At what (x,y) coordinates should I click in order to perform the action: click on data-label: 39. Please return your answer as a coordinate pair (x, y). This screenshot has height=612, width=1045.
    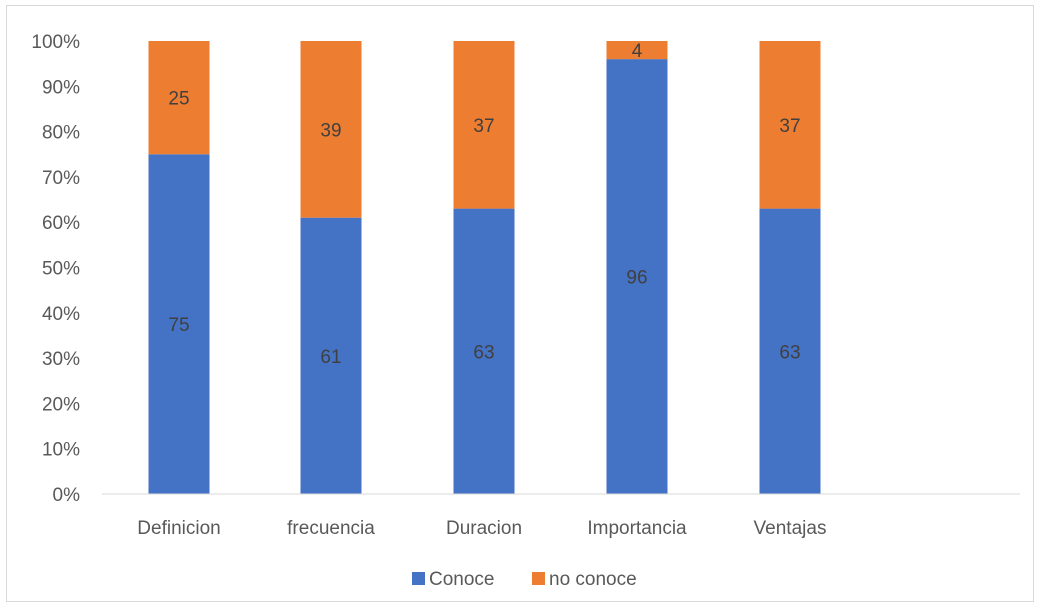
    Looking at the image, I should click on (330, 130).